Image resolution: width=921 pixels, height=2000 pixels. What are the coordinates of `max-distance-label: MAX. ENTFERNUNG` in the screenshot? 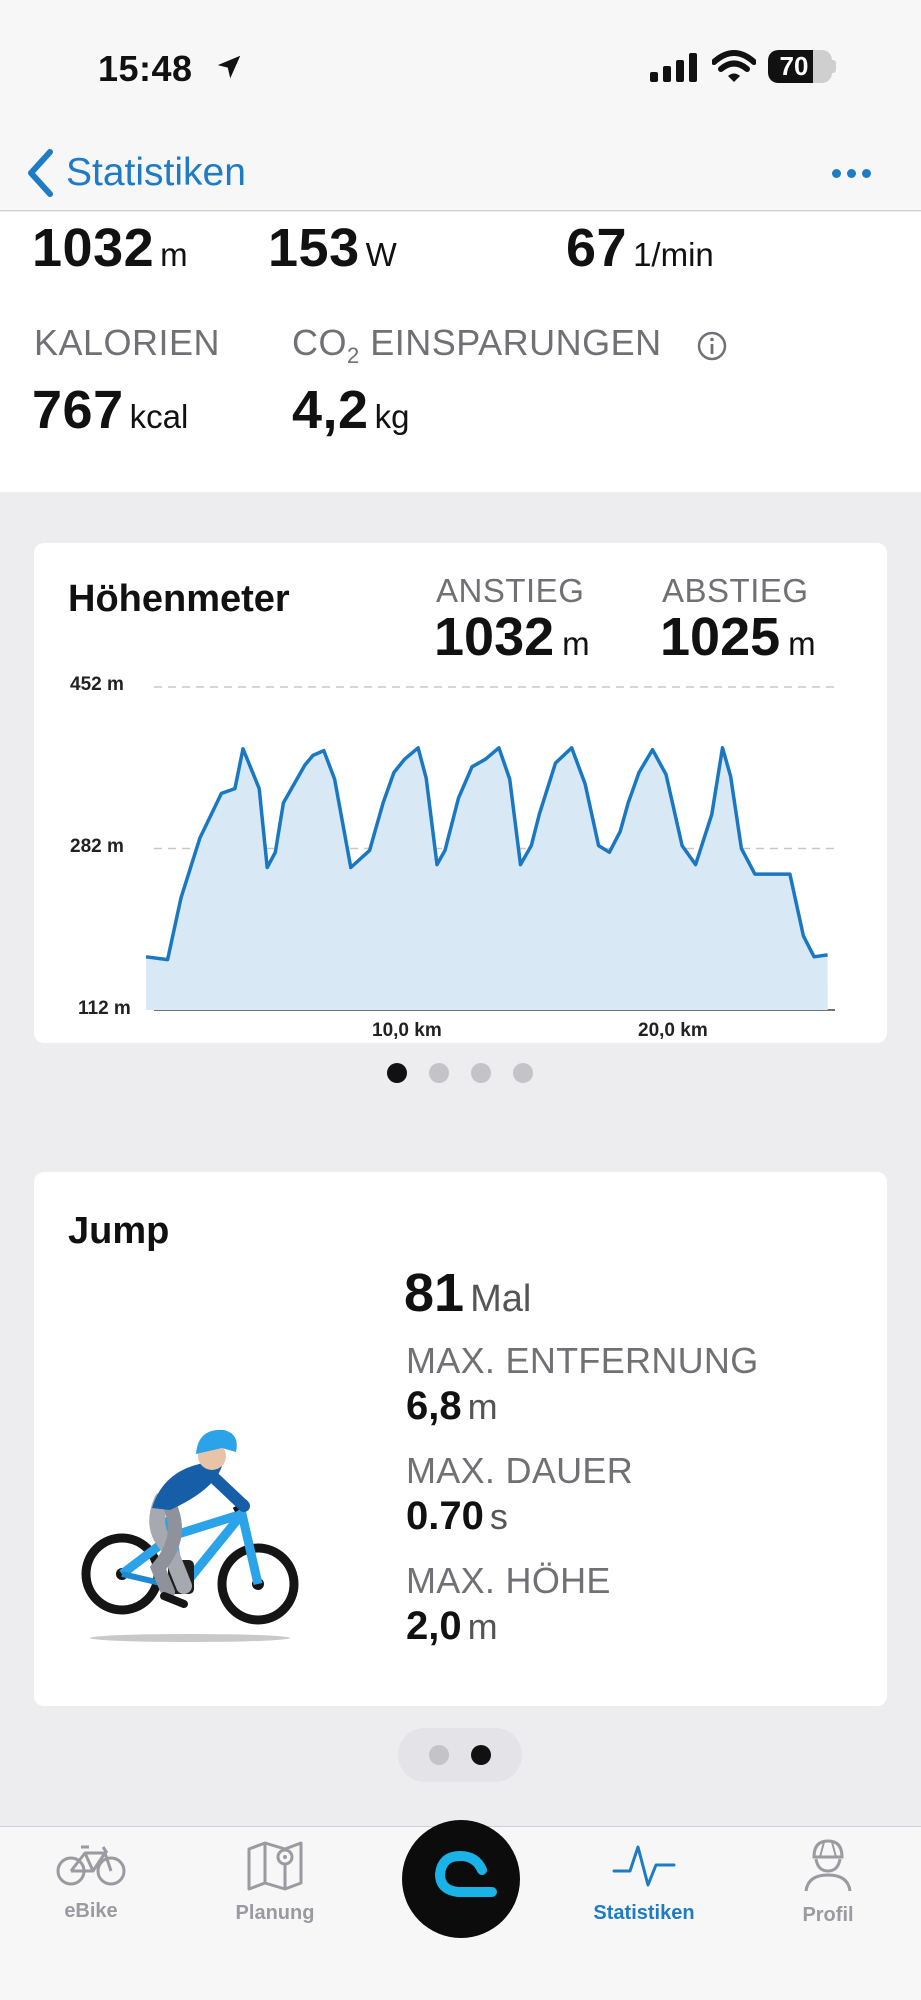 It's located at (582, 1360).